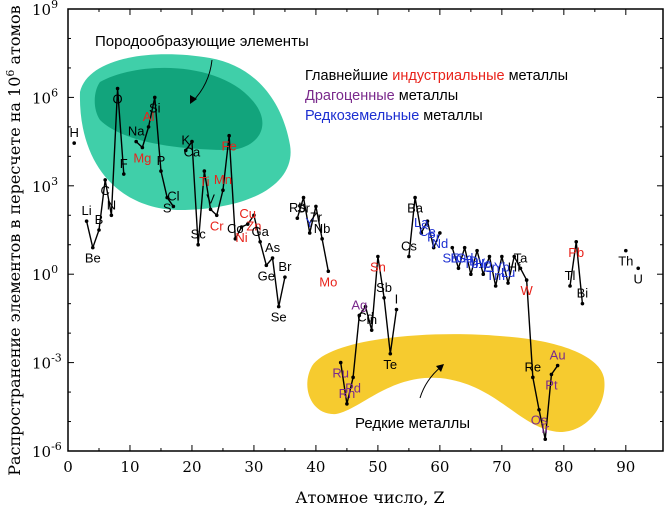 This screenshot has height=512, width=670. I want to click on element-label-i: I, so click(397, 299).